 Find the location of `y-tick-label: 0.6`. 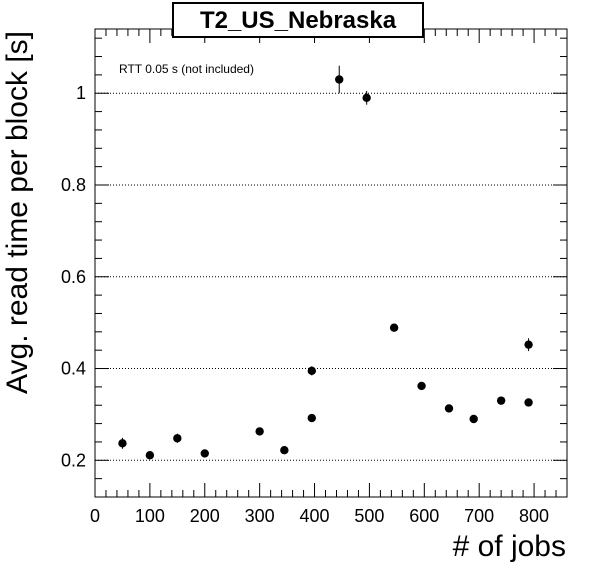

y-tick-label: 0.6 is located at coordinates (73, 277).